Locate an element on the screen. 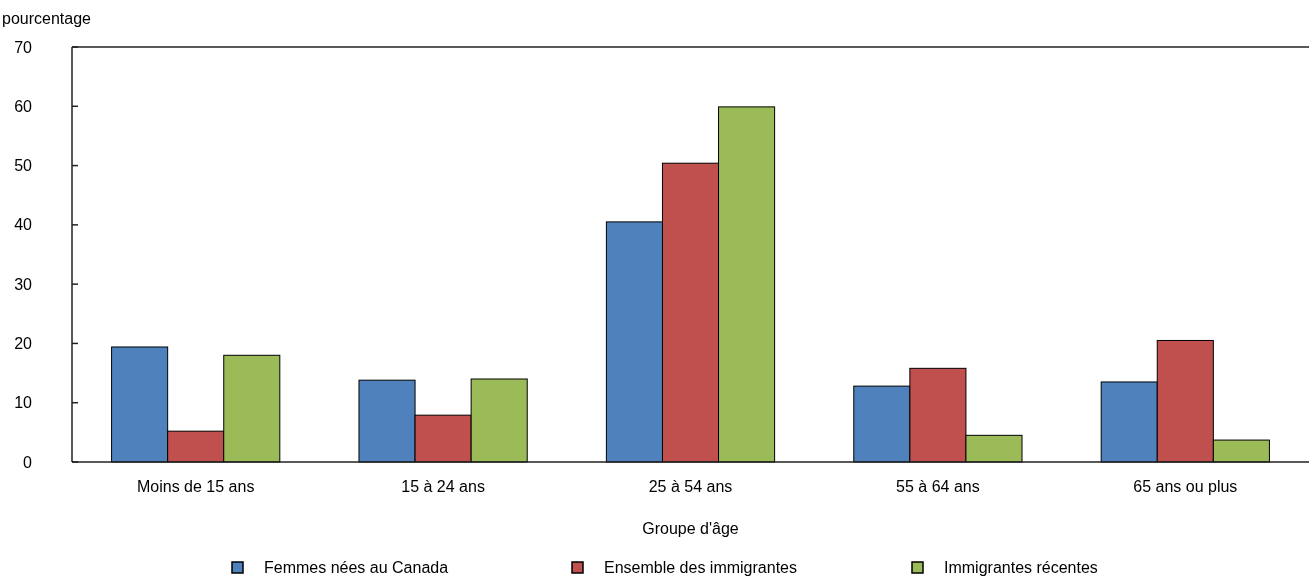 Image resolution: width=1309 pixels, height=584 pixels. y-axis-title: pourcentage is located at coordinates (47, 18).